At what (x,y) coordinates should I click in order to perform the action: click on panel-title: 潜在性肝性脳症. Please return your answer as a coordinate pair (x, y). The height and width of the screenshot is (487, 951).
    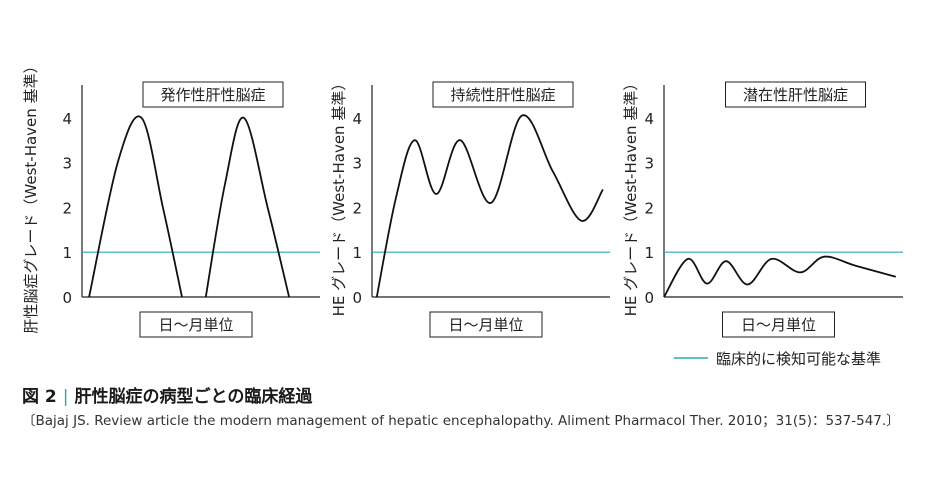
    Looking at the image, I should click on (795, 95).